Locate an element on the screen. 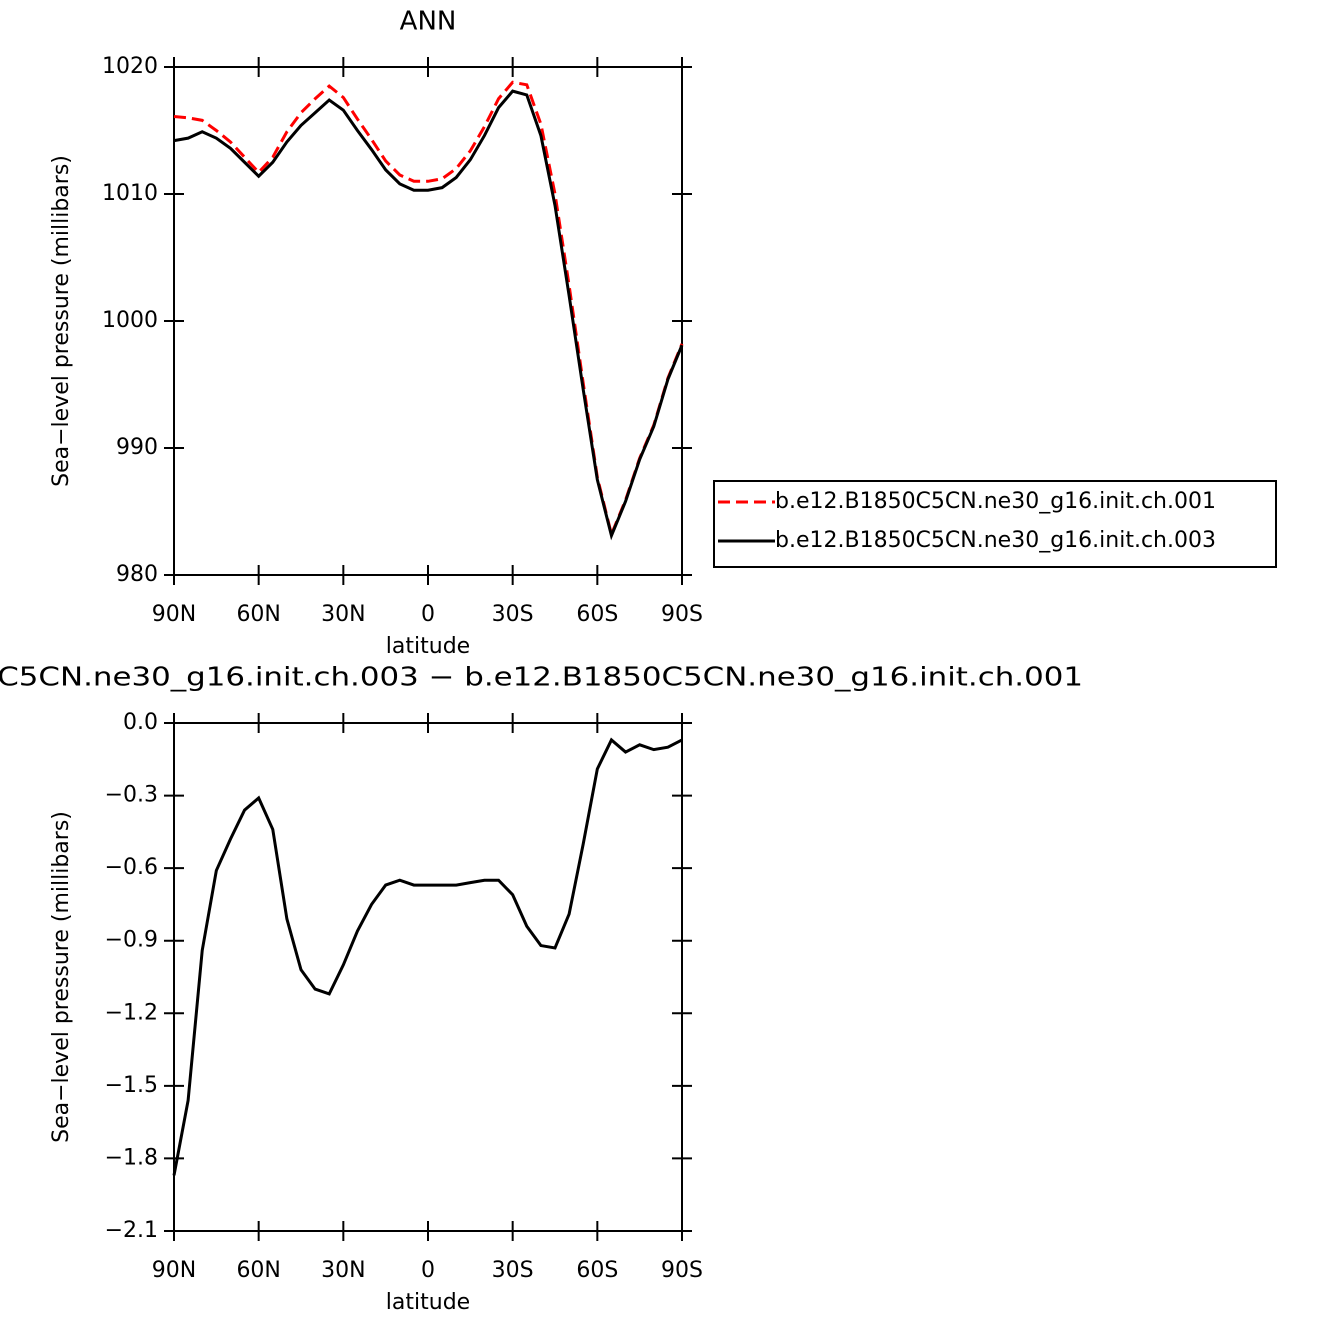 The image size is (1325, 1325). y-tick-label: 1010 is located at coordinates (130, 193).